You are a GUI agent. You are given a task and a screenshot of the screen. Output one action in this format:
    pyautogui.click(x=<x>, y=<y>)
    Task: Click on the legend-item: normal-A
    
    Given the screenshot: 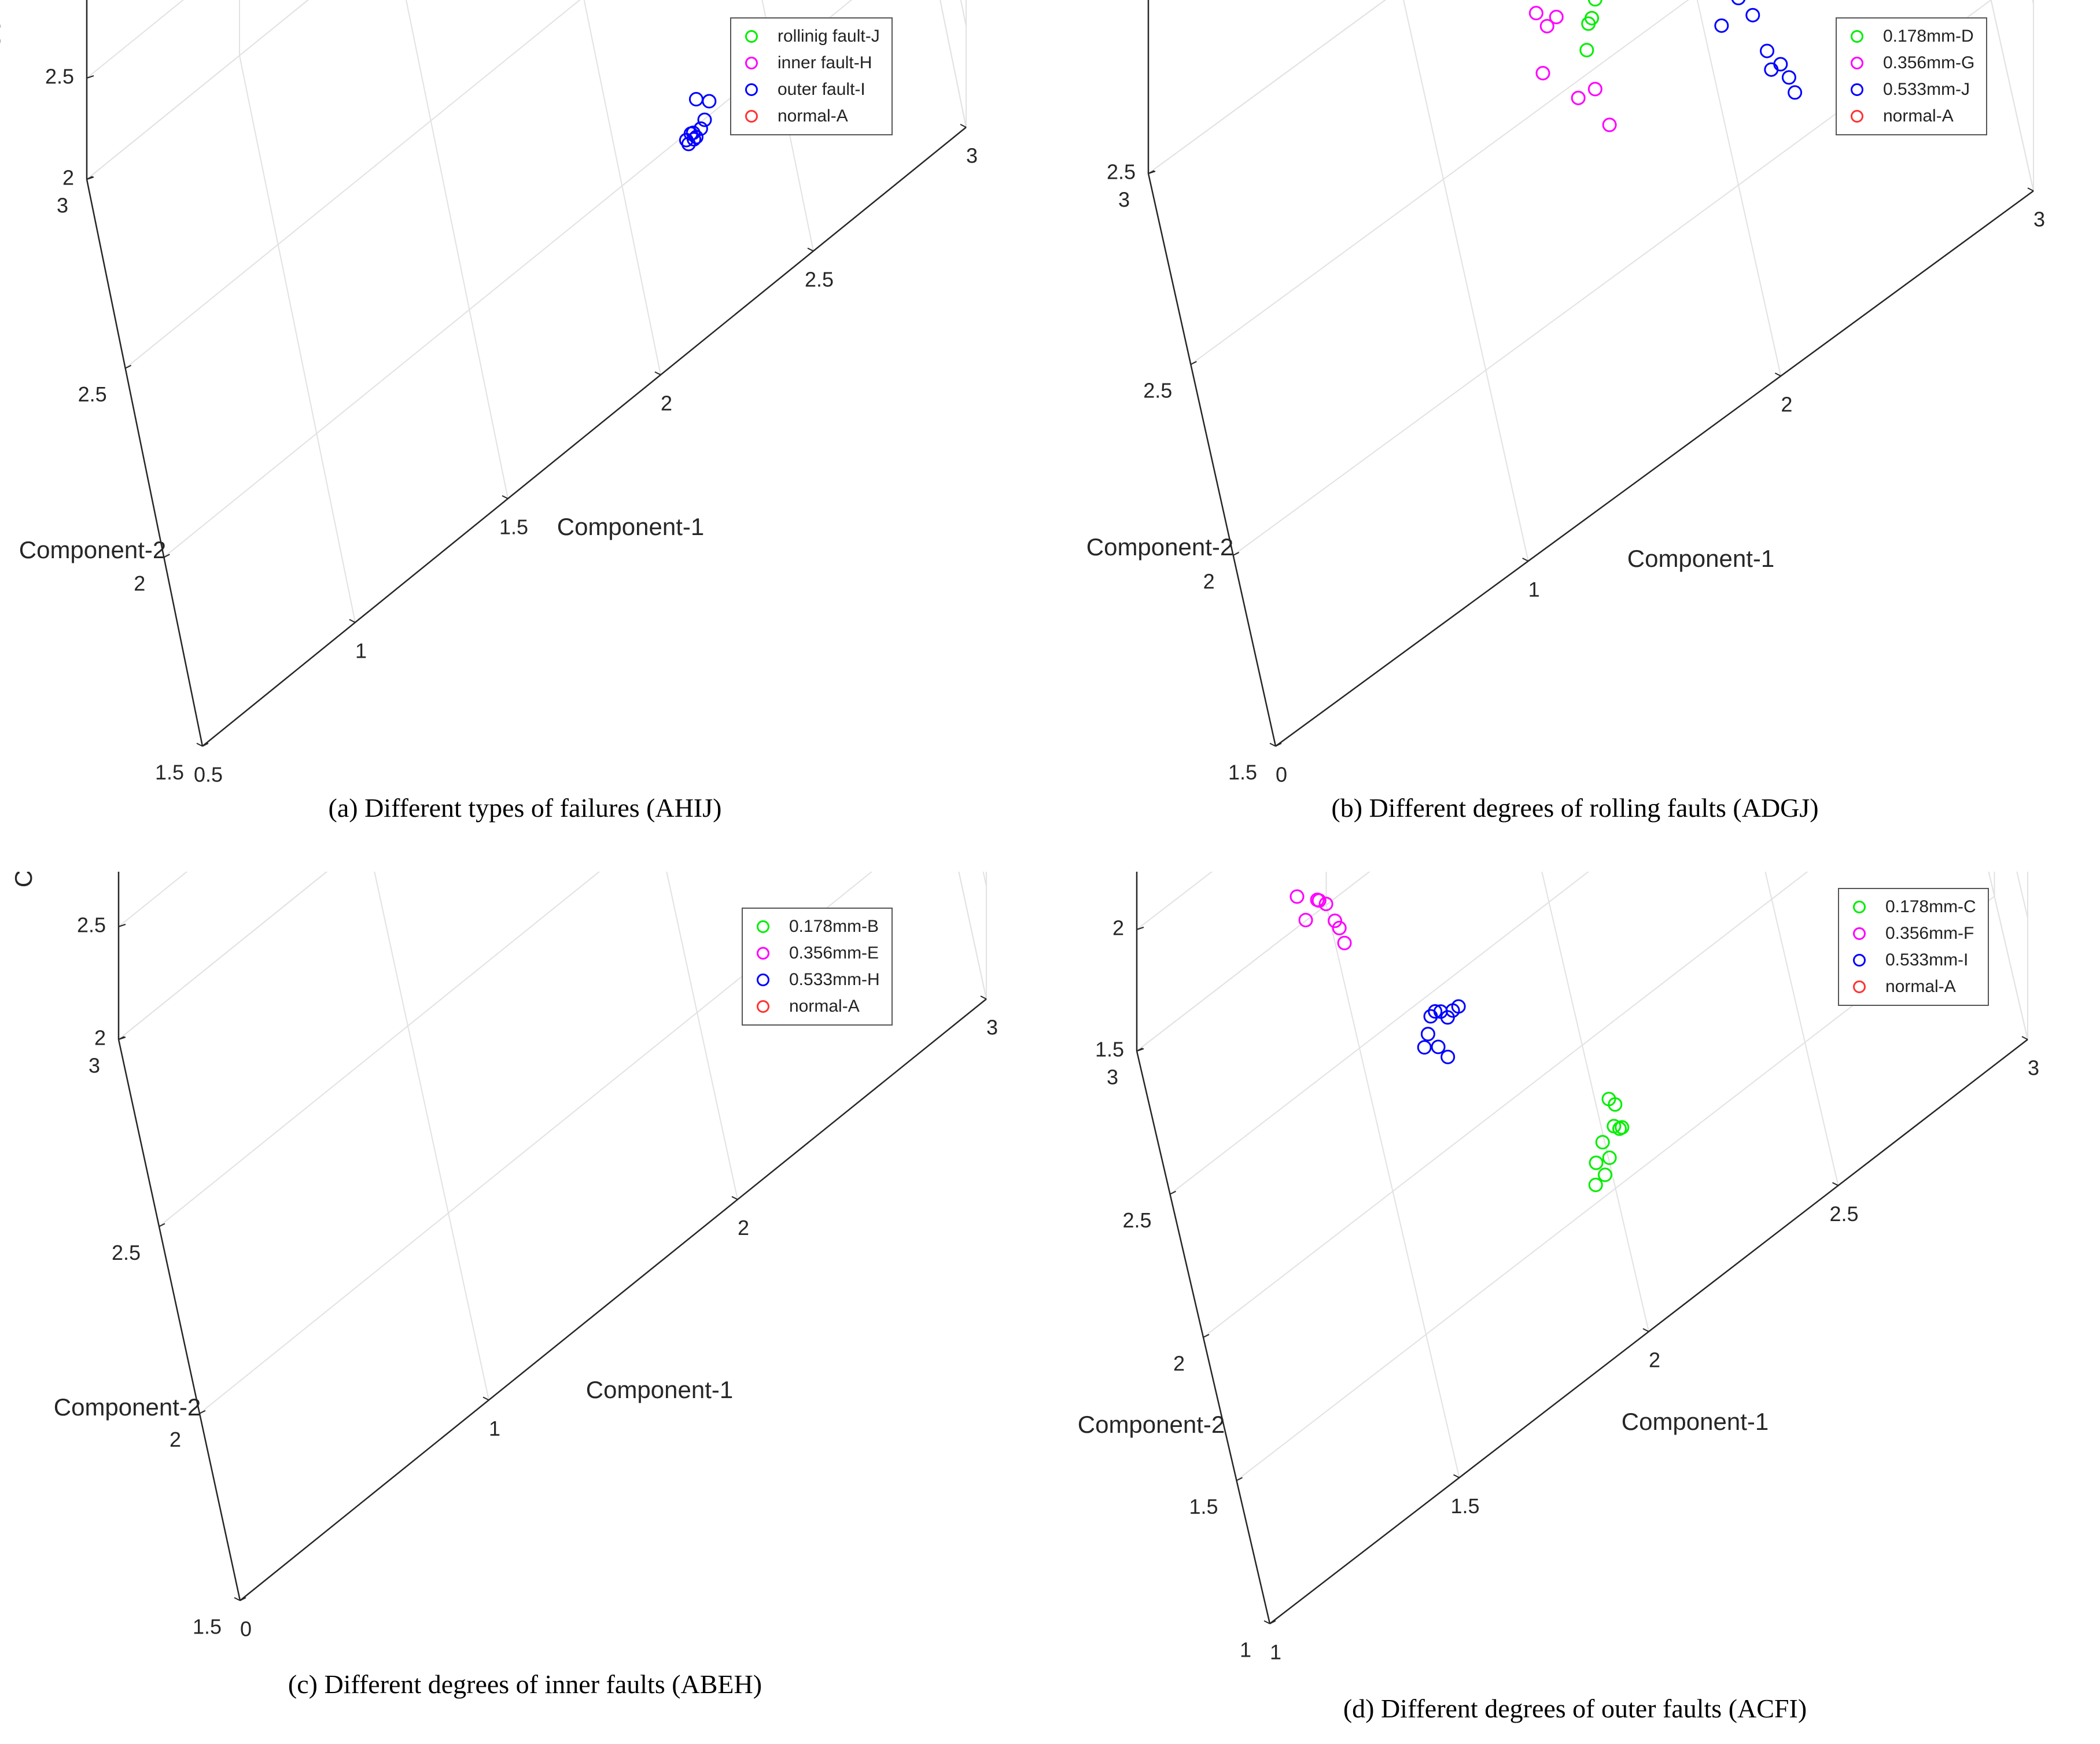 What is the action you would take?
    pyautogui.click(x=1912, y=987)
    